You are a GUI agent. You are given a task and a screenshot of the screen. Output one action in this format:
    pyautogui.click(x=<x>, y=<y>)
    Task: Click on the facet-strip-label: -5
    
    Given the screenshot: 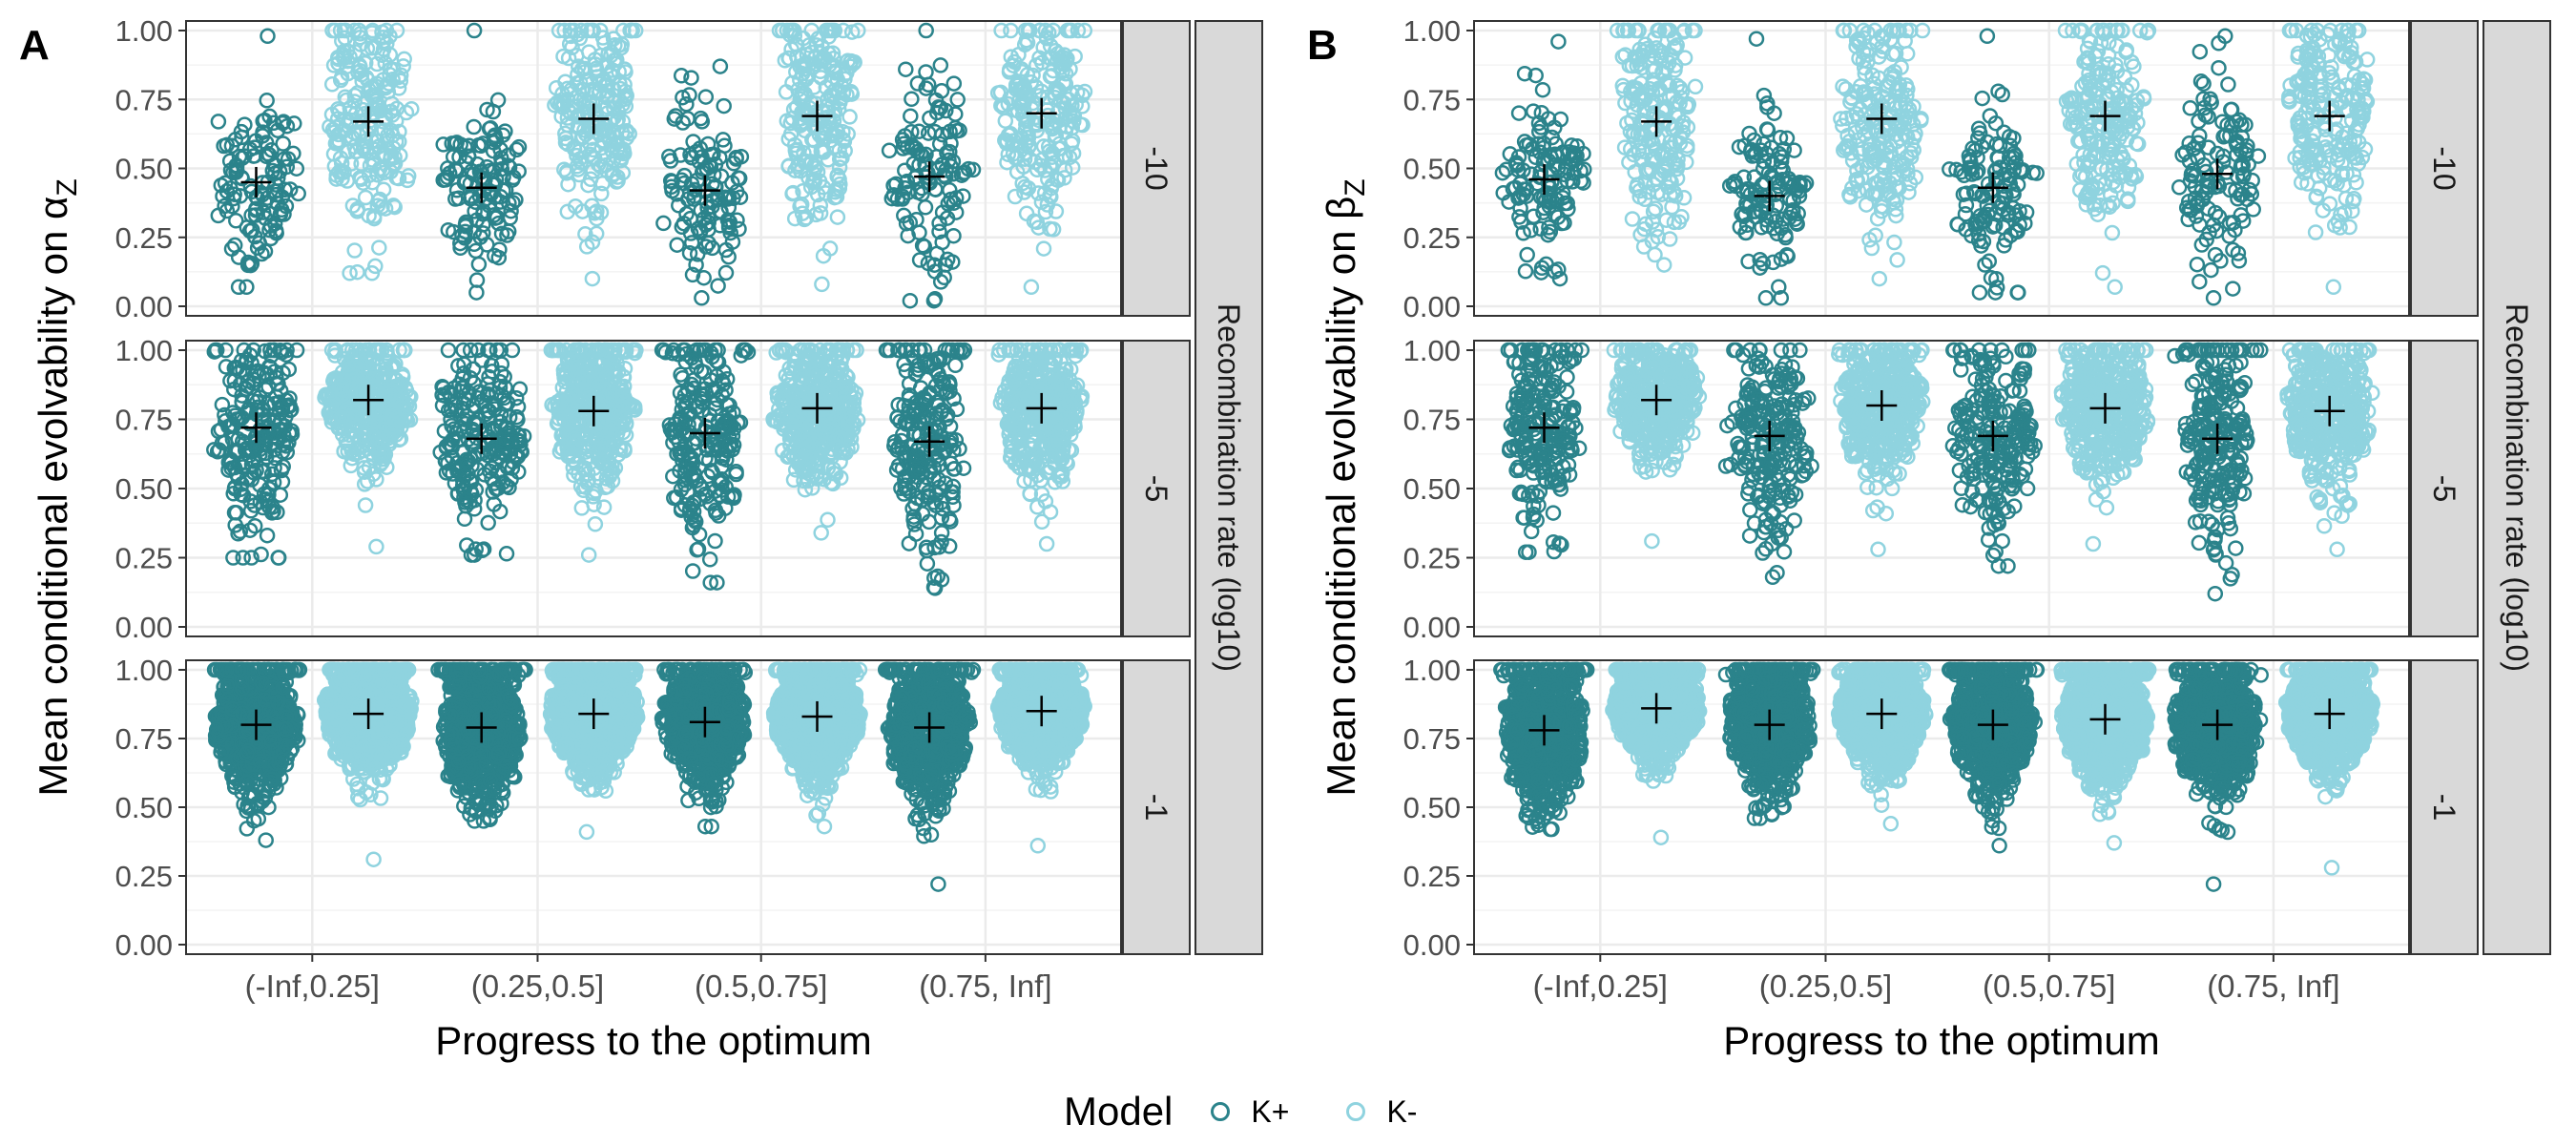 What is the action you would take?
    pyautogui.click(x=1156, y=488)
    